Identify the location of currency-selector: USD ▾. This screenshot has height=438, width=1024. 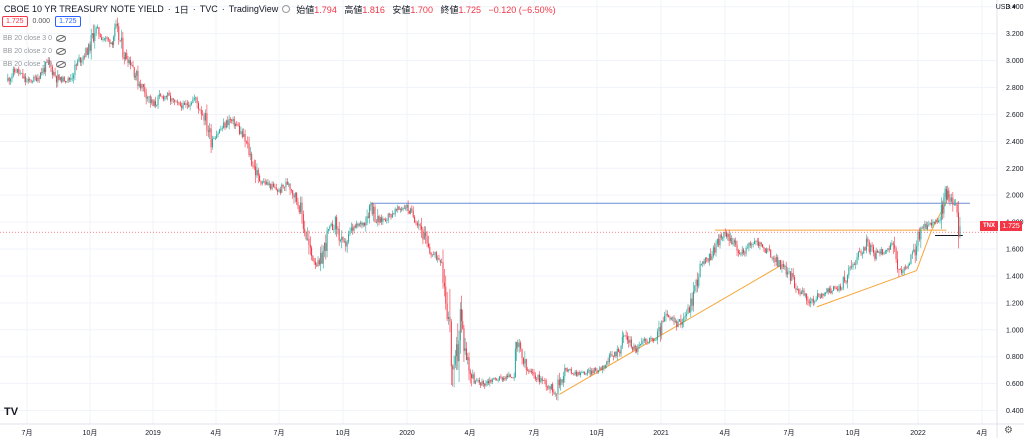
(1005, 7).